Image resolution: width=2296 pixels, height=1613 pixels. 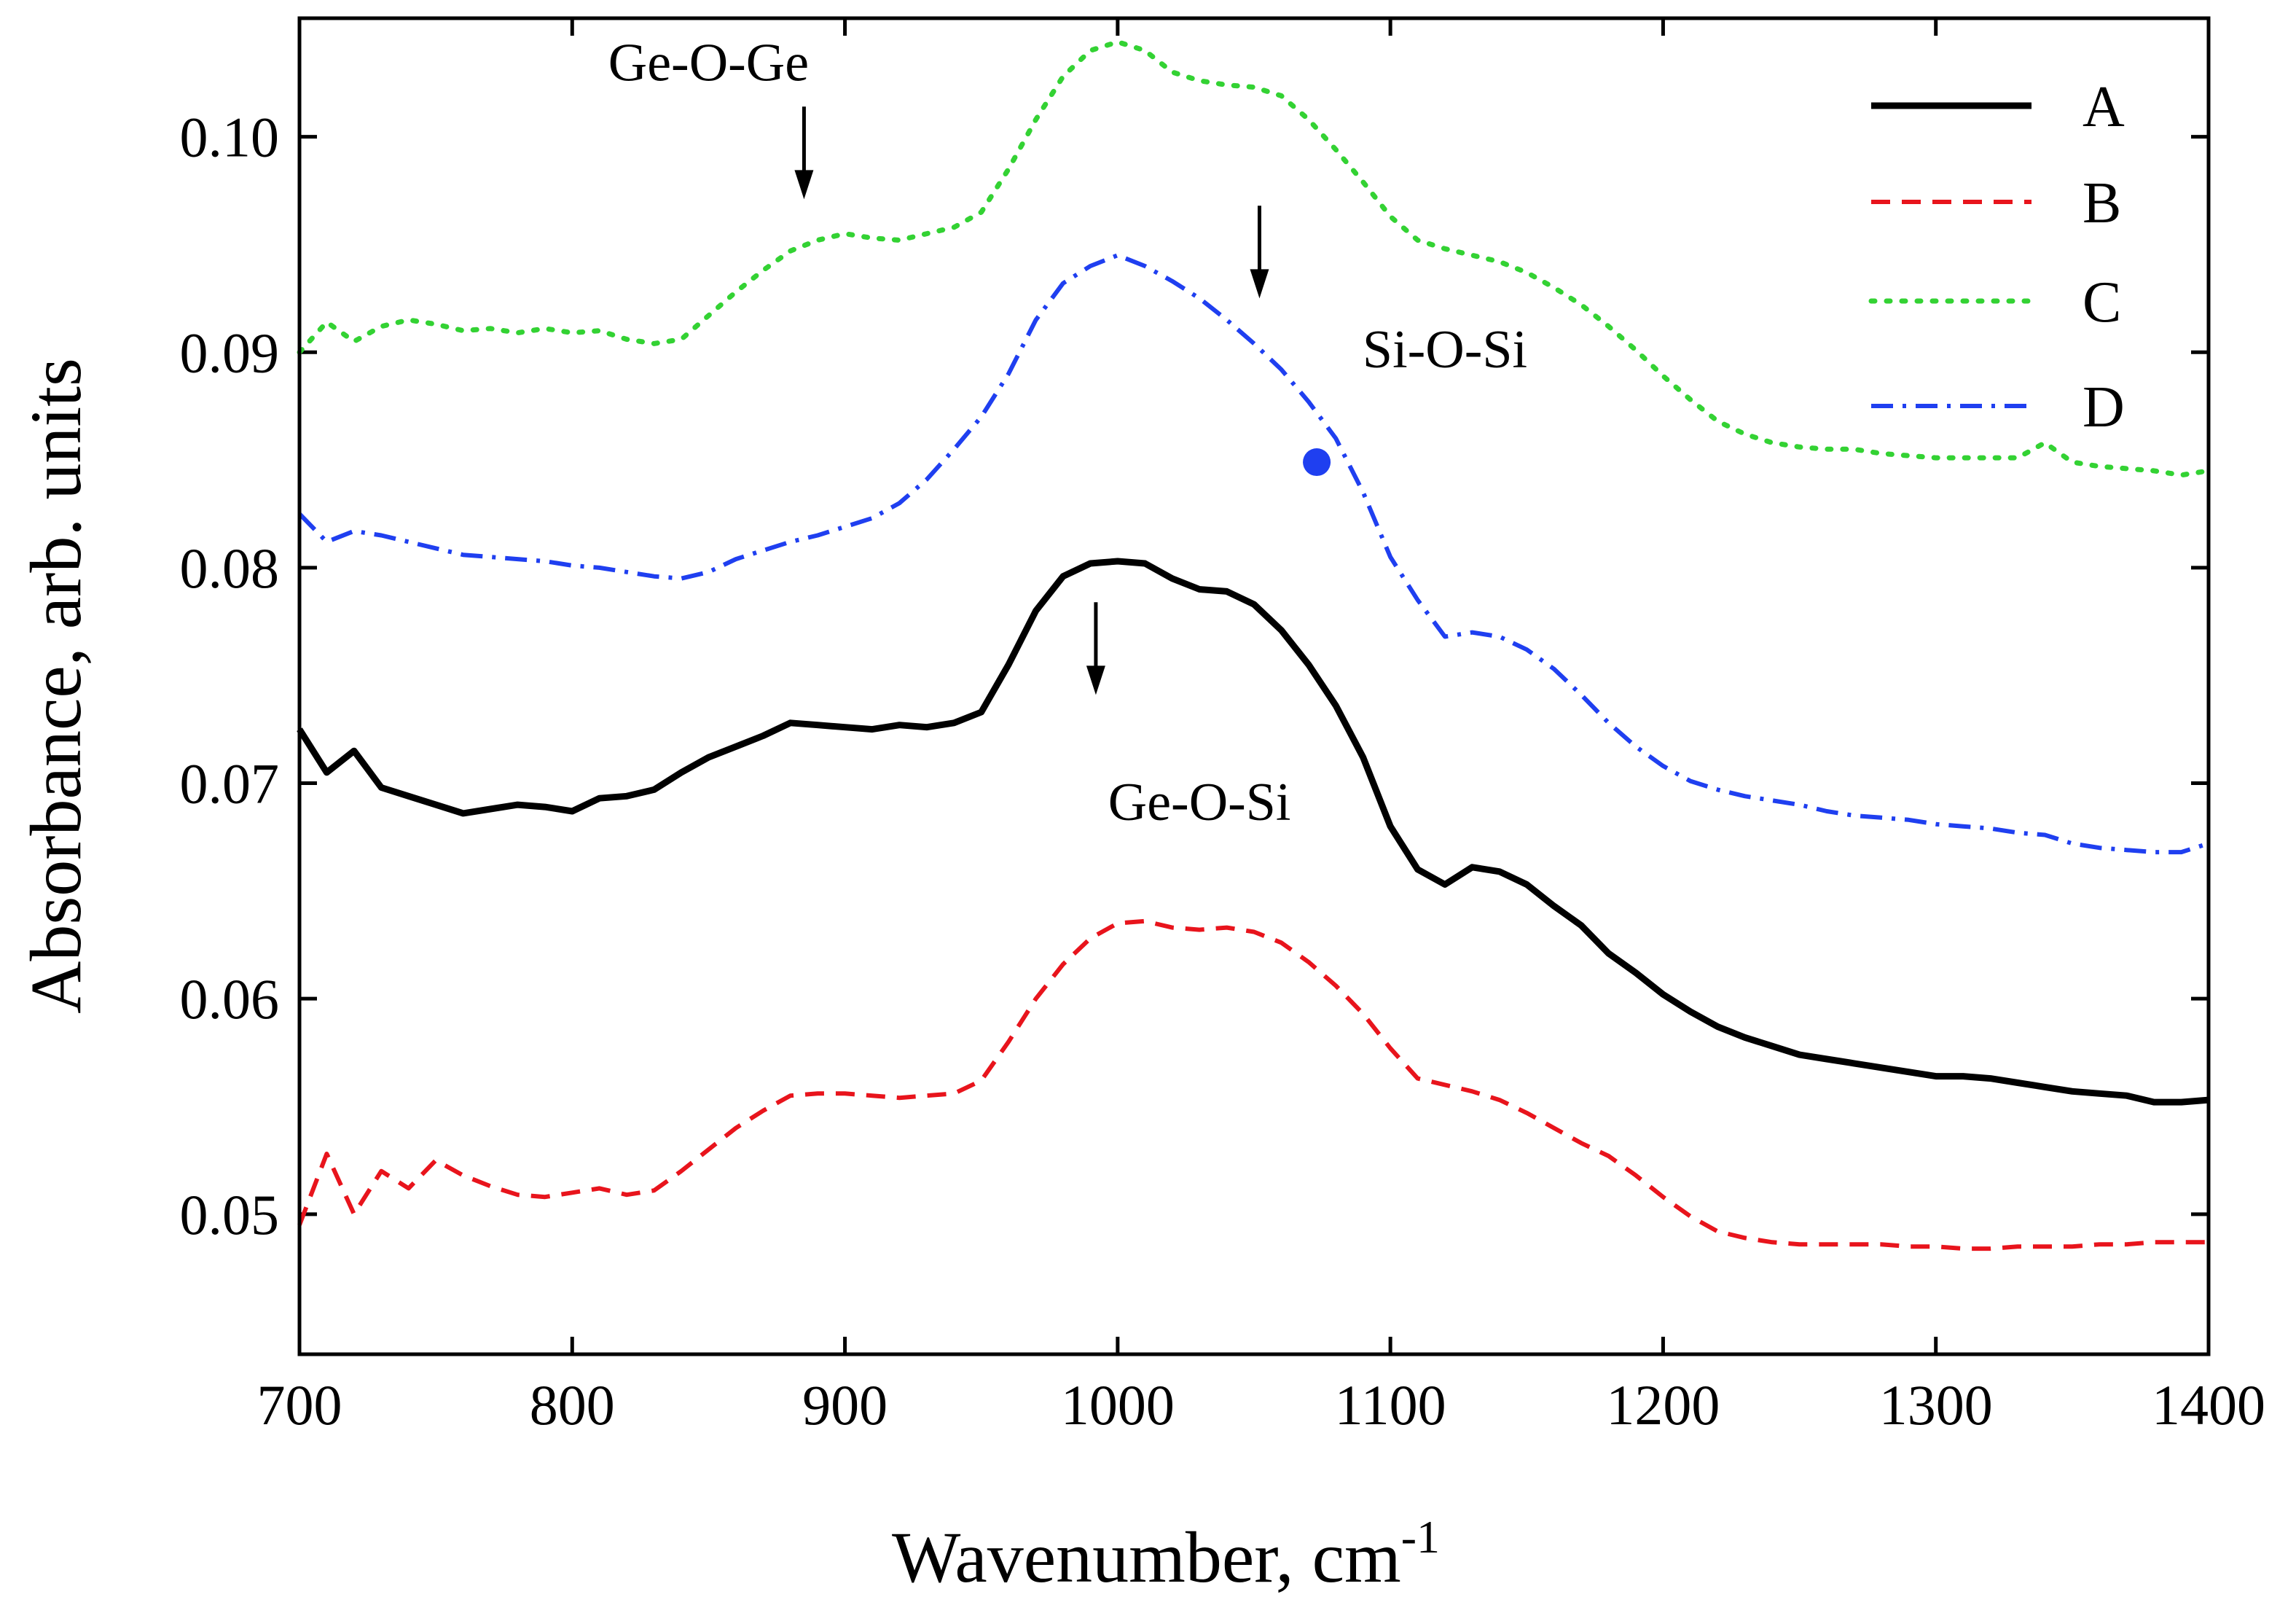 I want to click on annotation-arrow-head-ge-o-si, so click(x=1095, y=680).